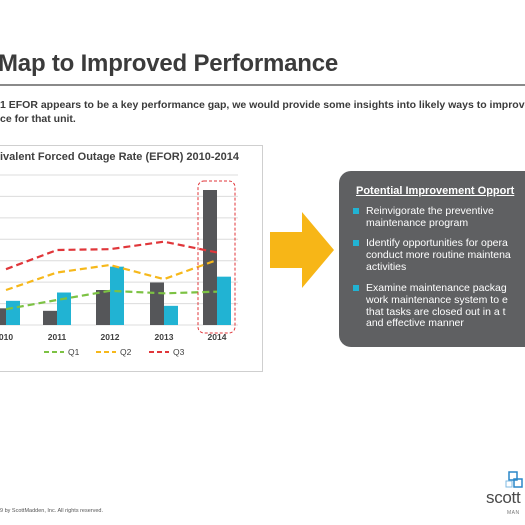  Describe the element at coordinates (437, 243) in the screenshot. I see `bullet-text-line: Identify opportunities for opera` at that location.